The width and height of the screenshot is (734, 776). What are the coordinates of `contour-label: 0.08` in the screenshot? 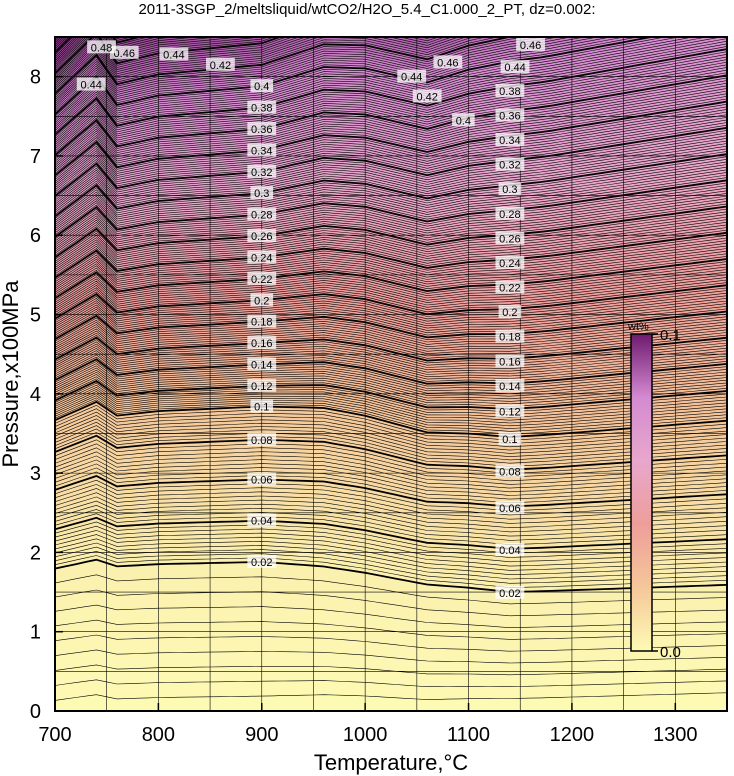 It's located at (262, 439).